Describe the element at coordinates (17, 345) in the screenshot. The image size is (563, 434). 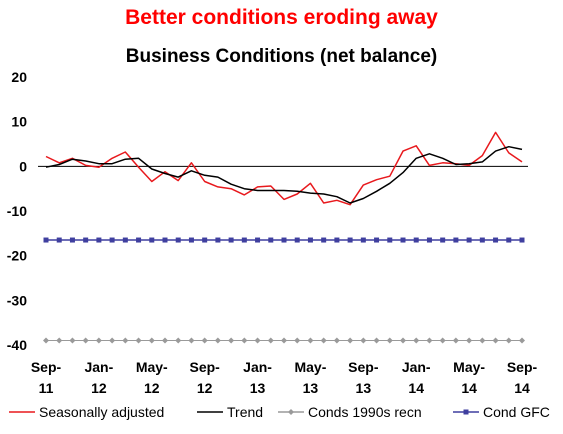
I see `y-tick-label: -40` at that location.